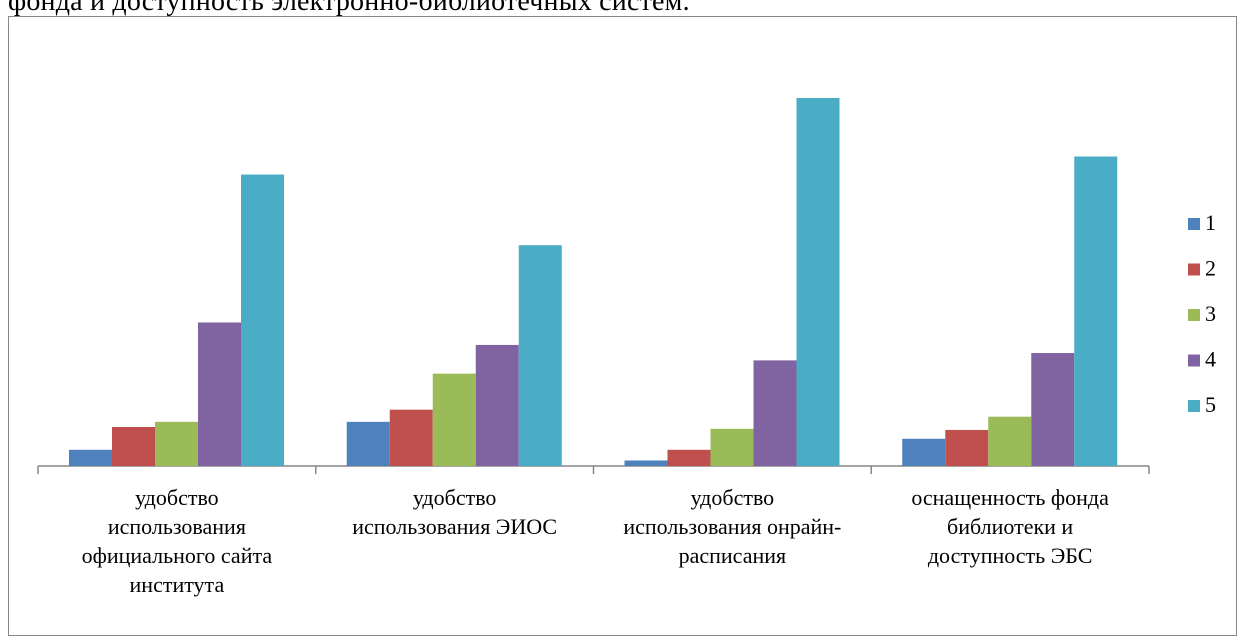 This screenshot has width=1240, height=636. Describe the element at coordinates (454, 526) in the screenshot. I see `category-label-line: использования ЭИОС` at that location.